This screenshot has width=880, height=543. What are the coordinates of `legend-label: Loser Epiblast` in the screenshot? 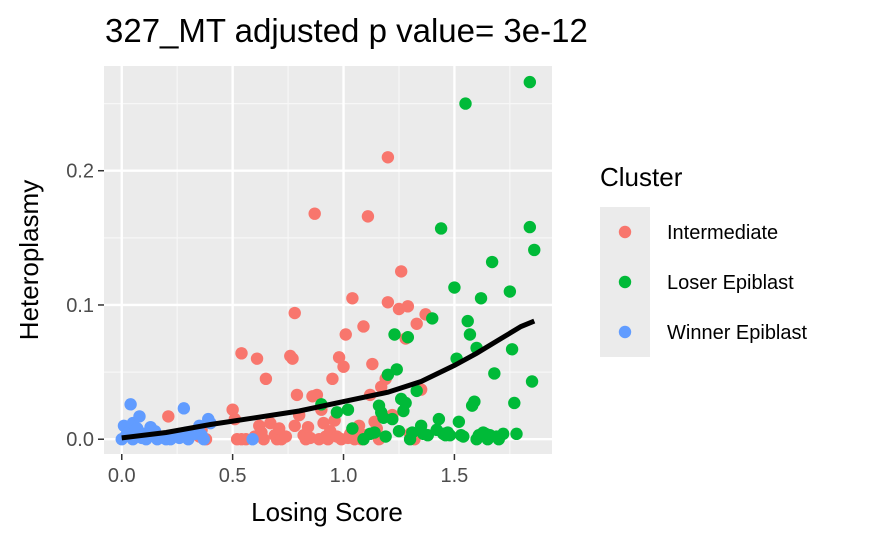 It's located at (730, 283).